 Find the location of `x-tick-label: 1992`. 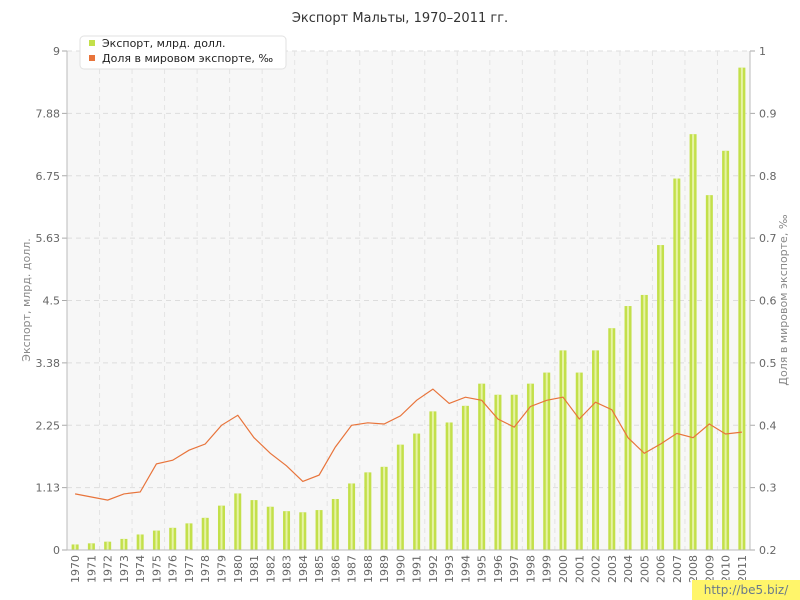

x-tick-label: 1992 is located at coordinates (433, 569).